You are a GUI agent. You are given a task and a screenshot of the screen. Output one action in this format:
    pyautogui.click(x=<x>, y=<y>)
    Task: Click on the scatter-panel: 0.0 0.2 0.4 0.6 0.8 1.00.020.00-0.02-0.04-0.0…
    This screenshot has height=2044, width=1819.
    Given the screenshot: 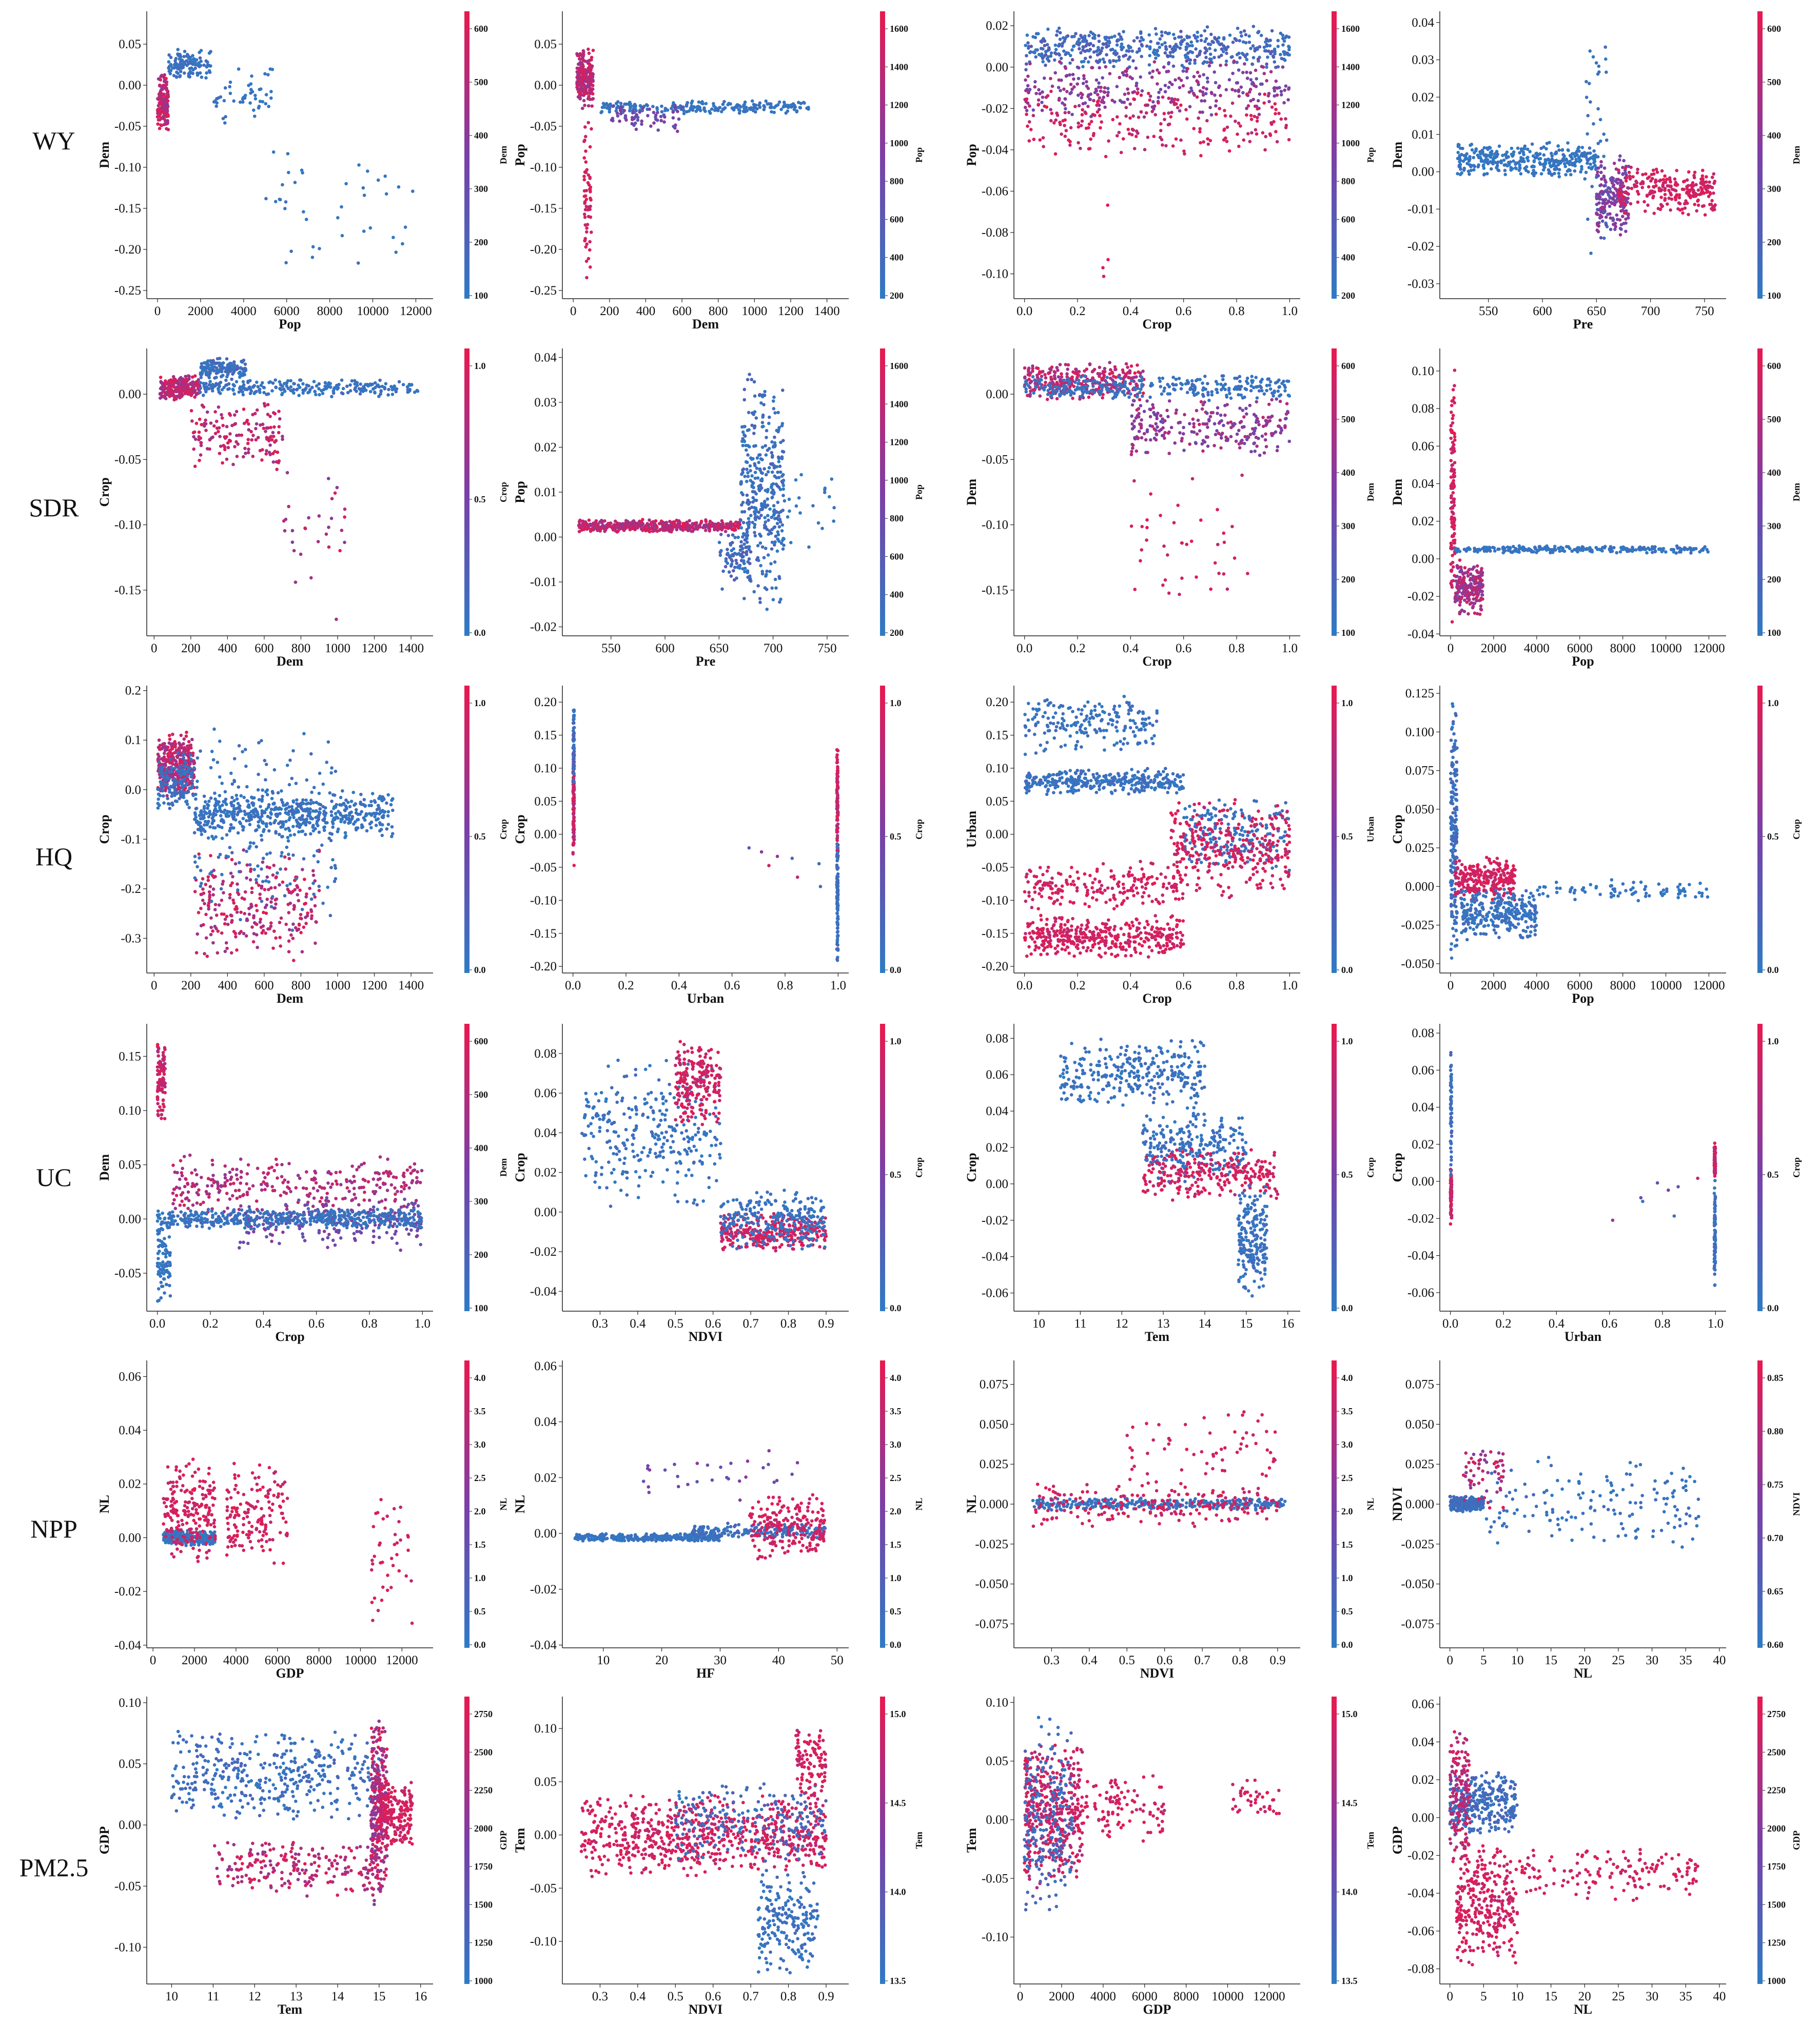 What is the action you would take?
    pyautogui.click(x=1170, y=171)
    